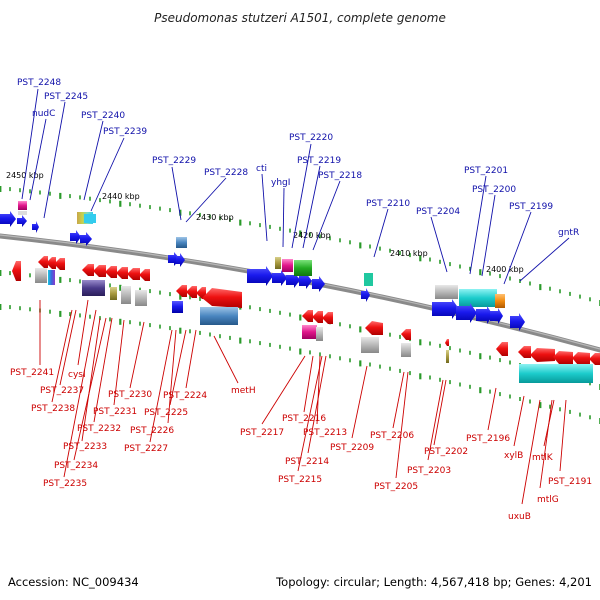 This screenshot has width=600, height=600. What do you see at coordinates (62, 391) in the screenshot?
I see `label-PST_2237: PST_2237` at bounding box center [62, 391].